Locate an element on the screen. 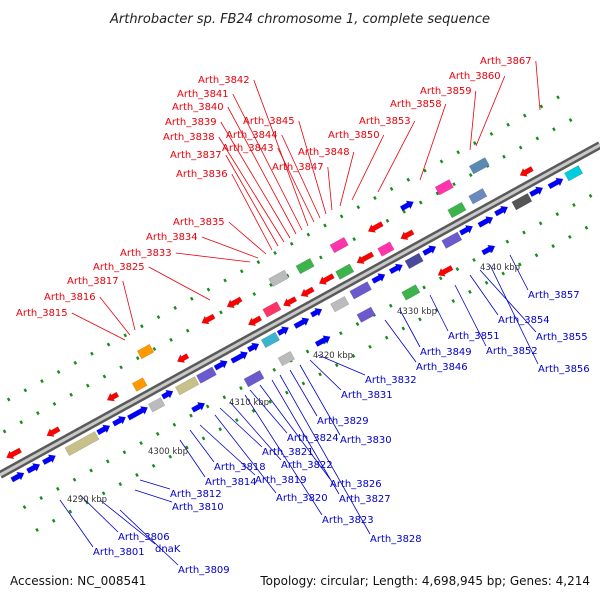  gene-label-bottom: Arth_3827 is located at coordinates (365, 499).